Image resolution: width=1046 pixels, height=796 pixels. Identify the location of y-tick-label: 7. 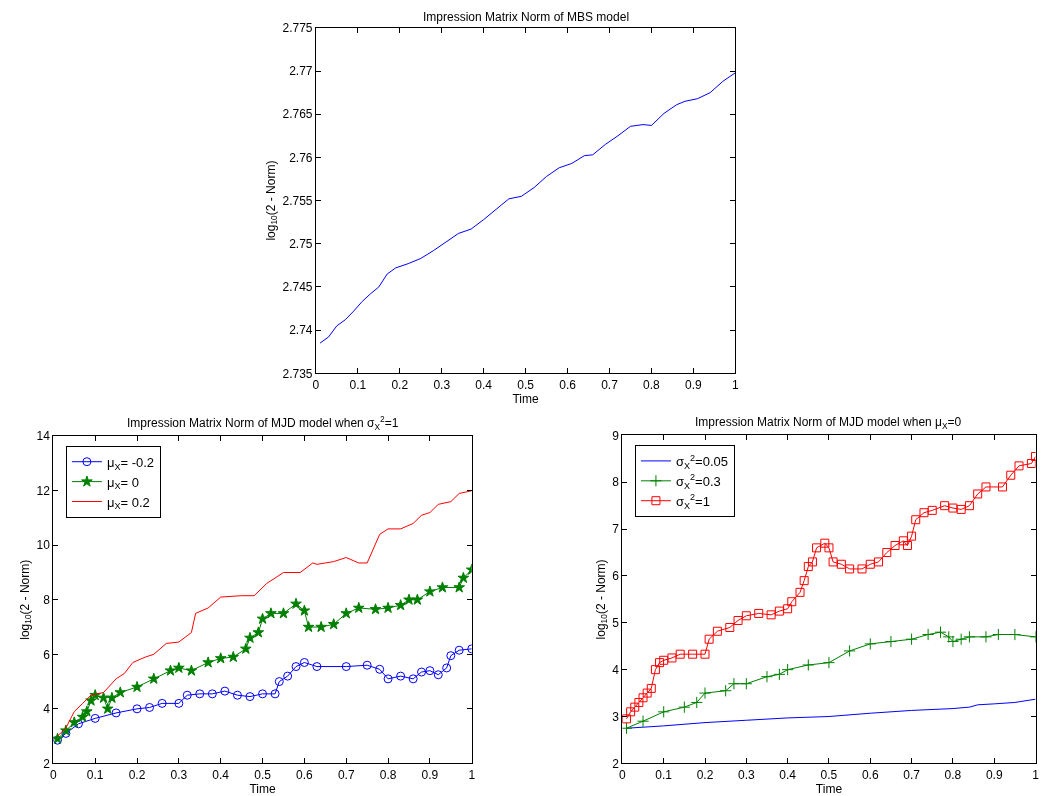
(616, 529).